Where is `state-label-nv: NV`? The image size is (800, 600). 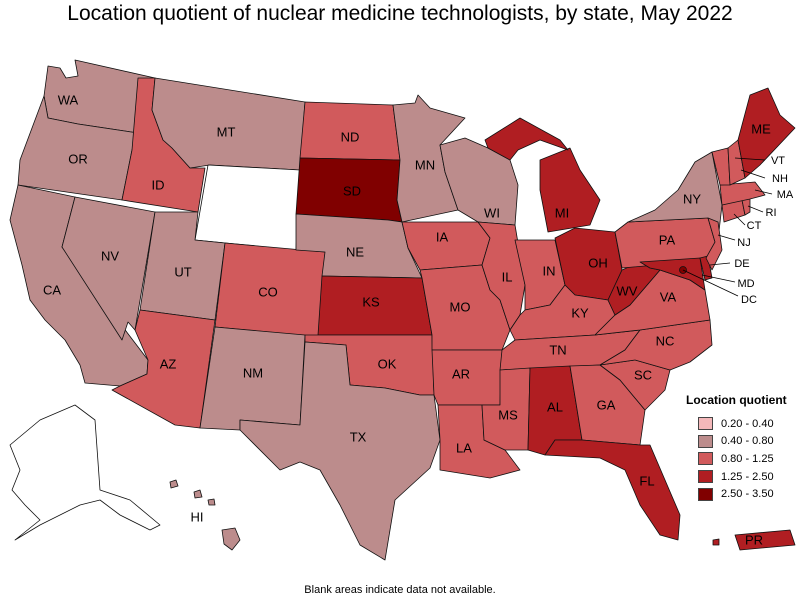
state-label-nv: NV is located at coordinates (110, 255).